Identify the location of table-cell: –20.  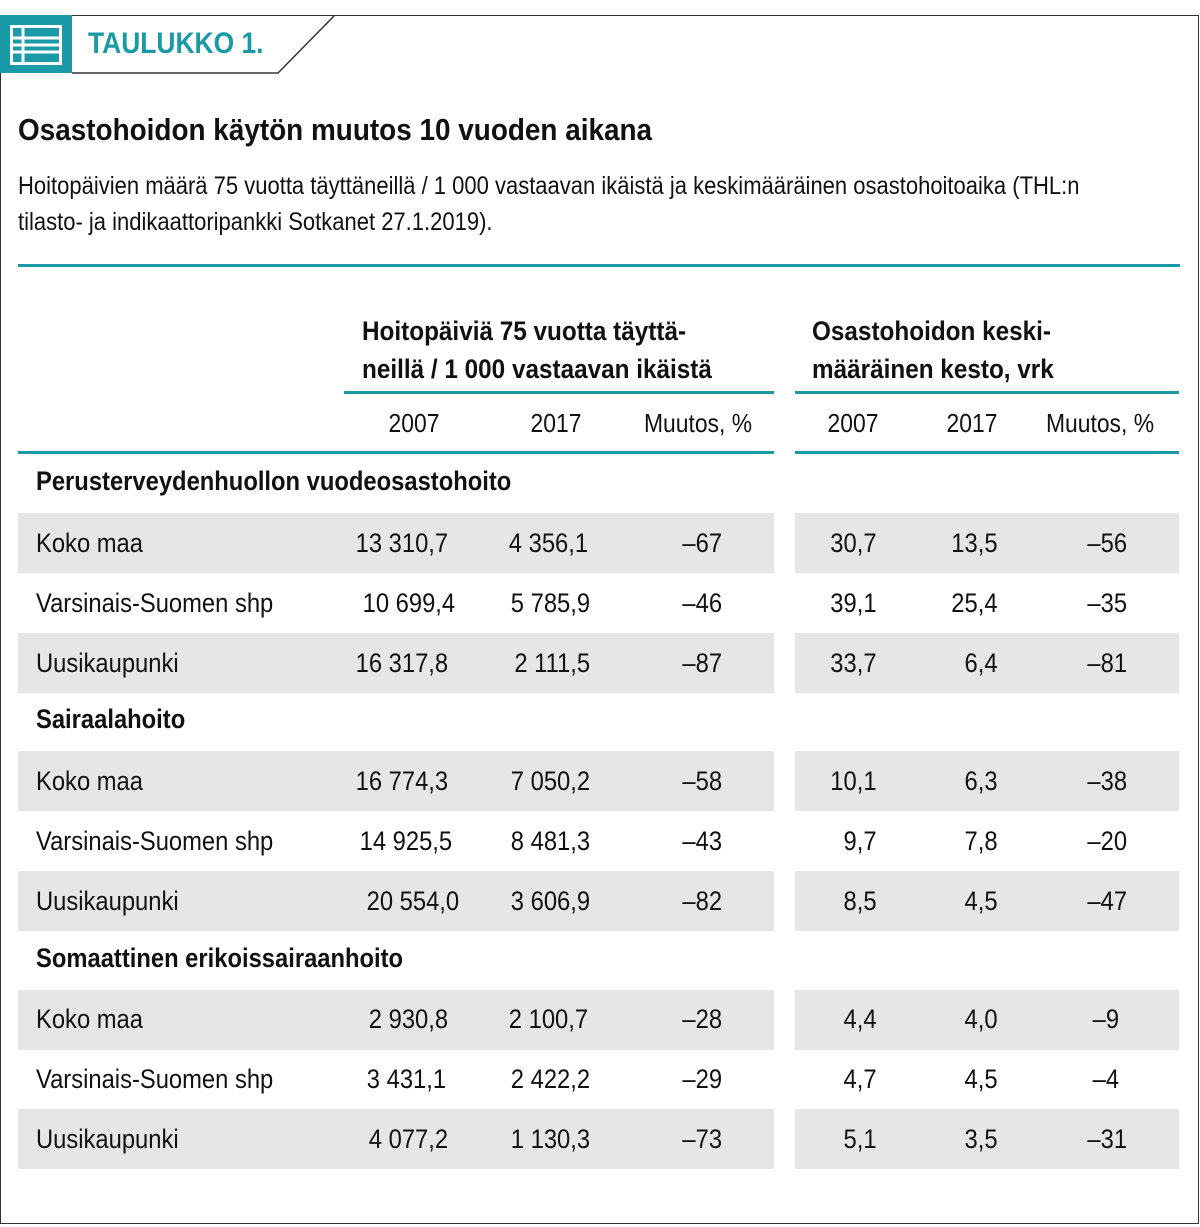
(1107, 841).